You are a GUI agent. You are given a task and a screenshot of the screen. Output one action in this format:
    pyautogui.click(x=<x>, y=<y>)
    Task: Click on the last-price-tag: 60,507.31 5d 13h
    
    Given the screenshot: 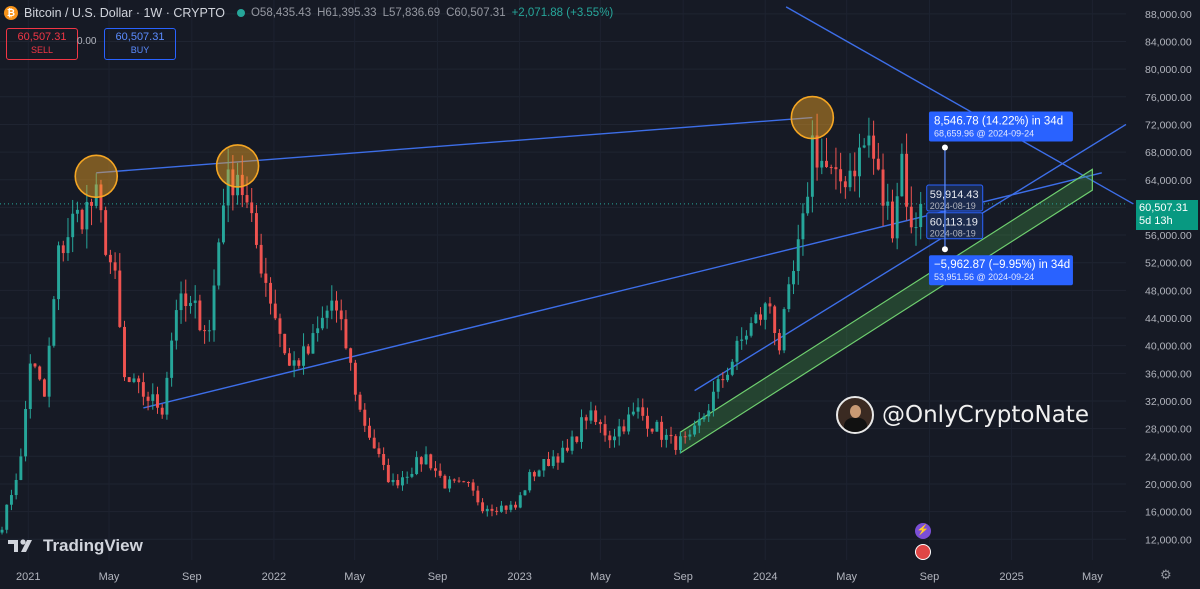 What is the action you would take?
    pyautogui.click(x=1167, y=215)
    